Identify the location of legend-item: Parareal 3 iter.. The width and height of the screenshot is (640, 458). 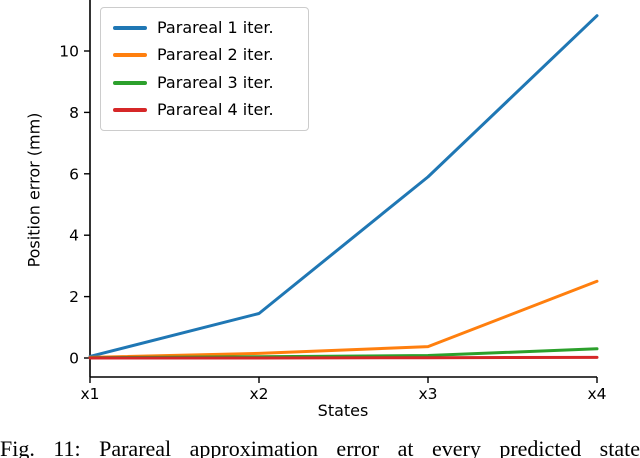
(204, 82).